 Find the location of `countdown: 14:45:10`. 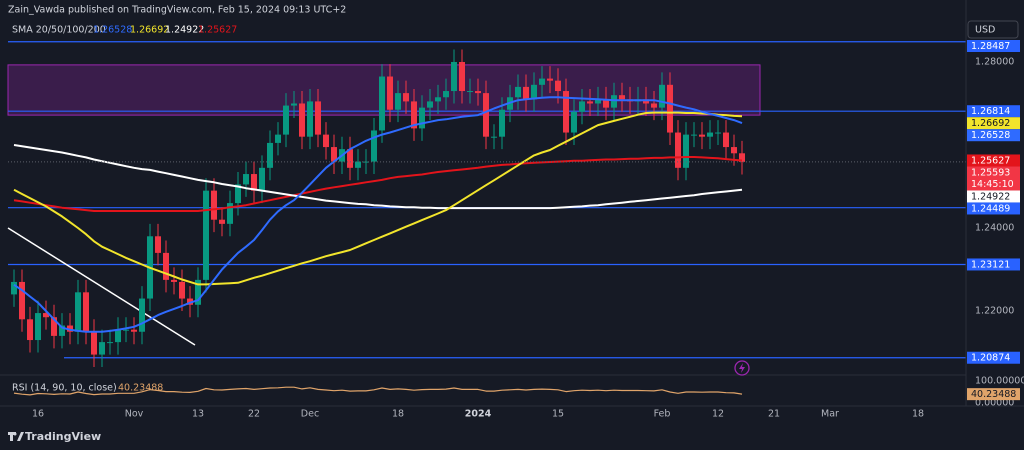

countdown: 14:45:10 is located at coordinates (992, 184).